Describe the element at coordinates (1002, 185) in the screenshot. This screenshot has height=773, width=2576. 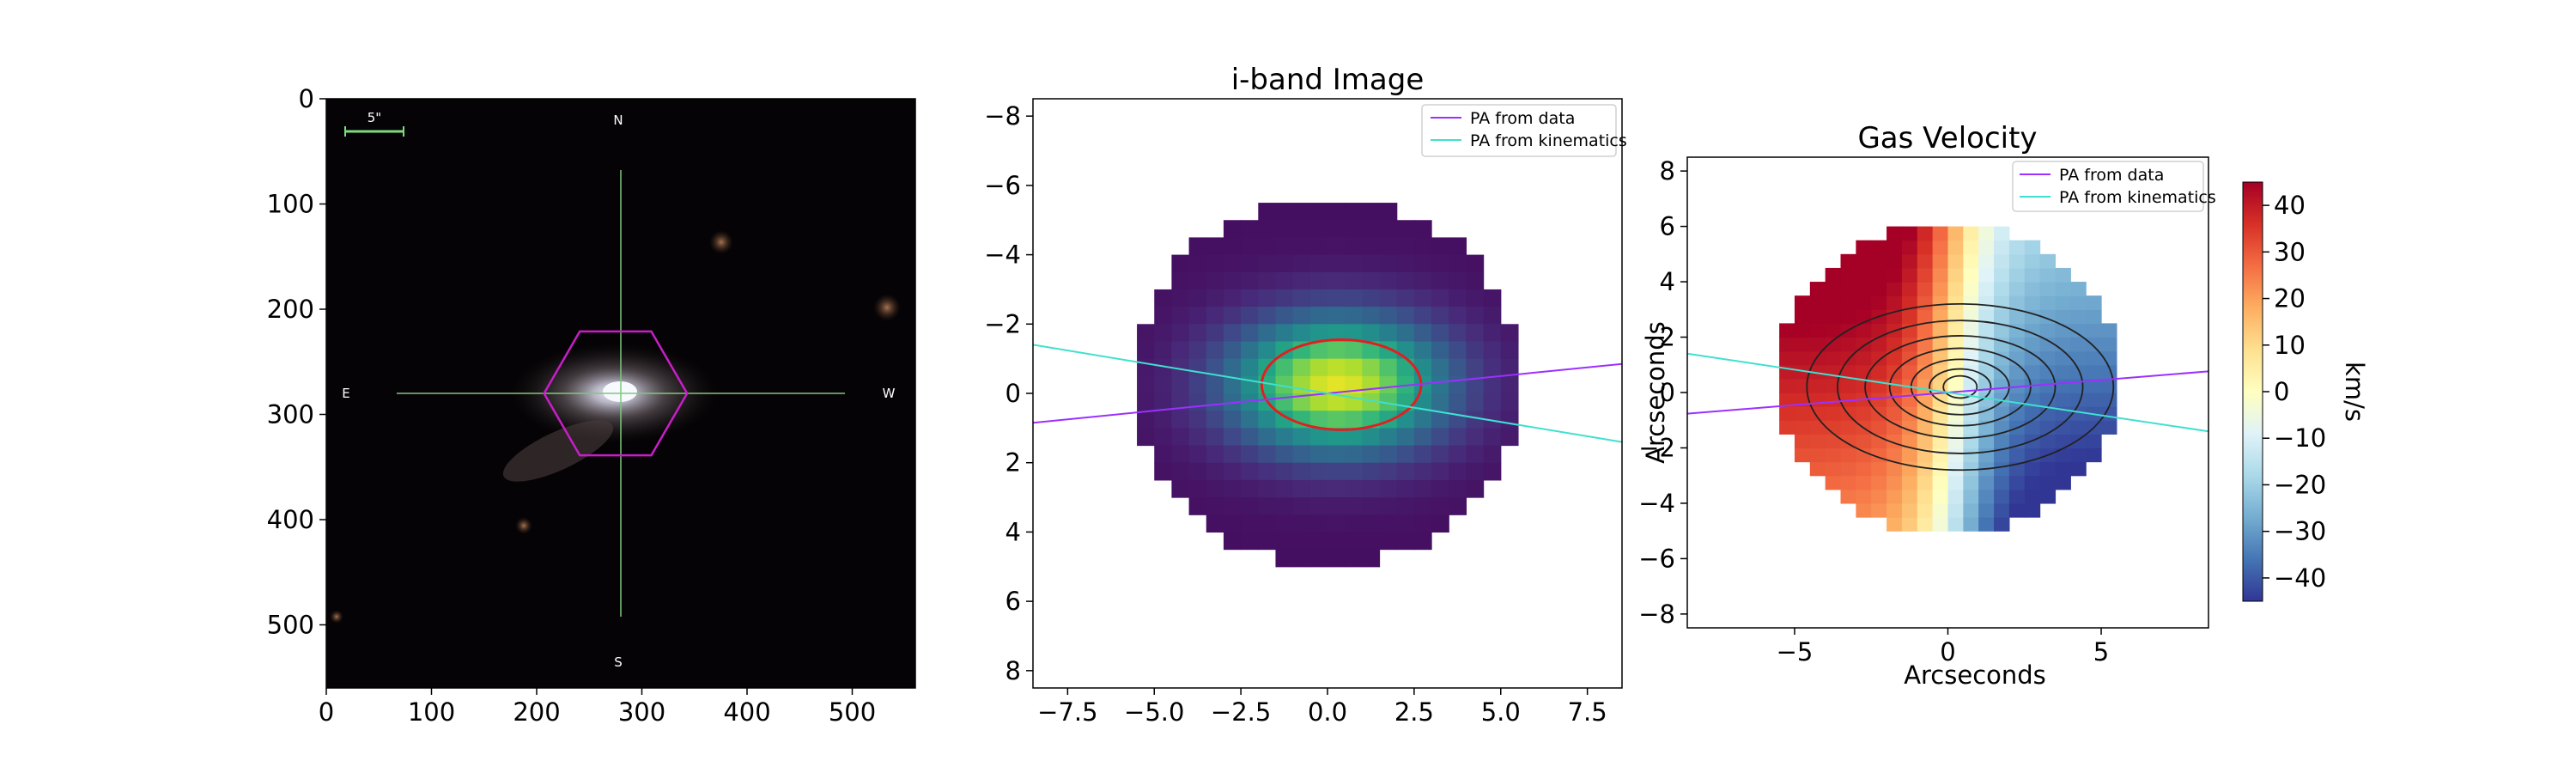
I see `y-tick-label: −6` at that location.